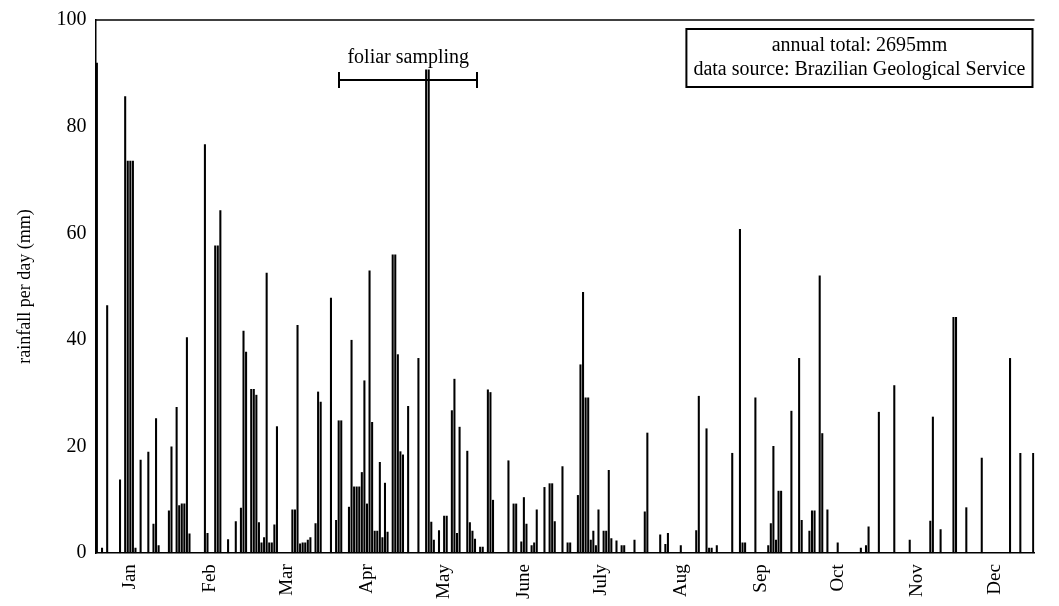  What do you see at coordinates (916, 580) in the screenshot?
I see `x-tick-label: Nov` at bounding box center [916, 580].